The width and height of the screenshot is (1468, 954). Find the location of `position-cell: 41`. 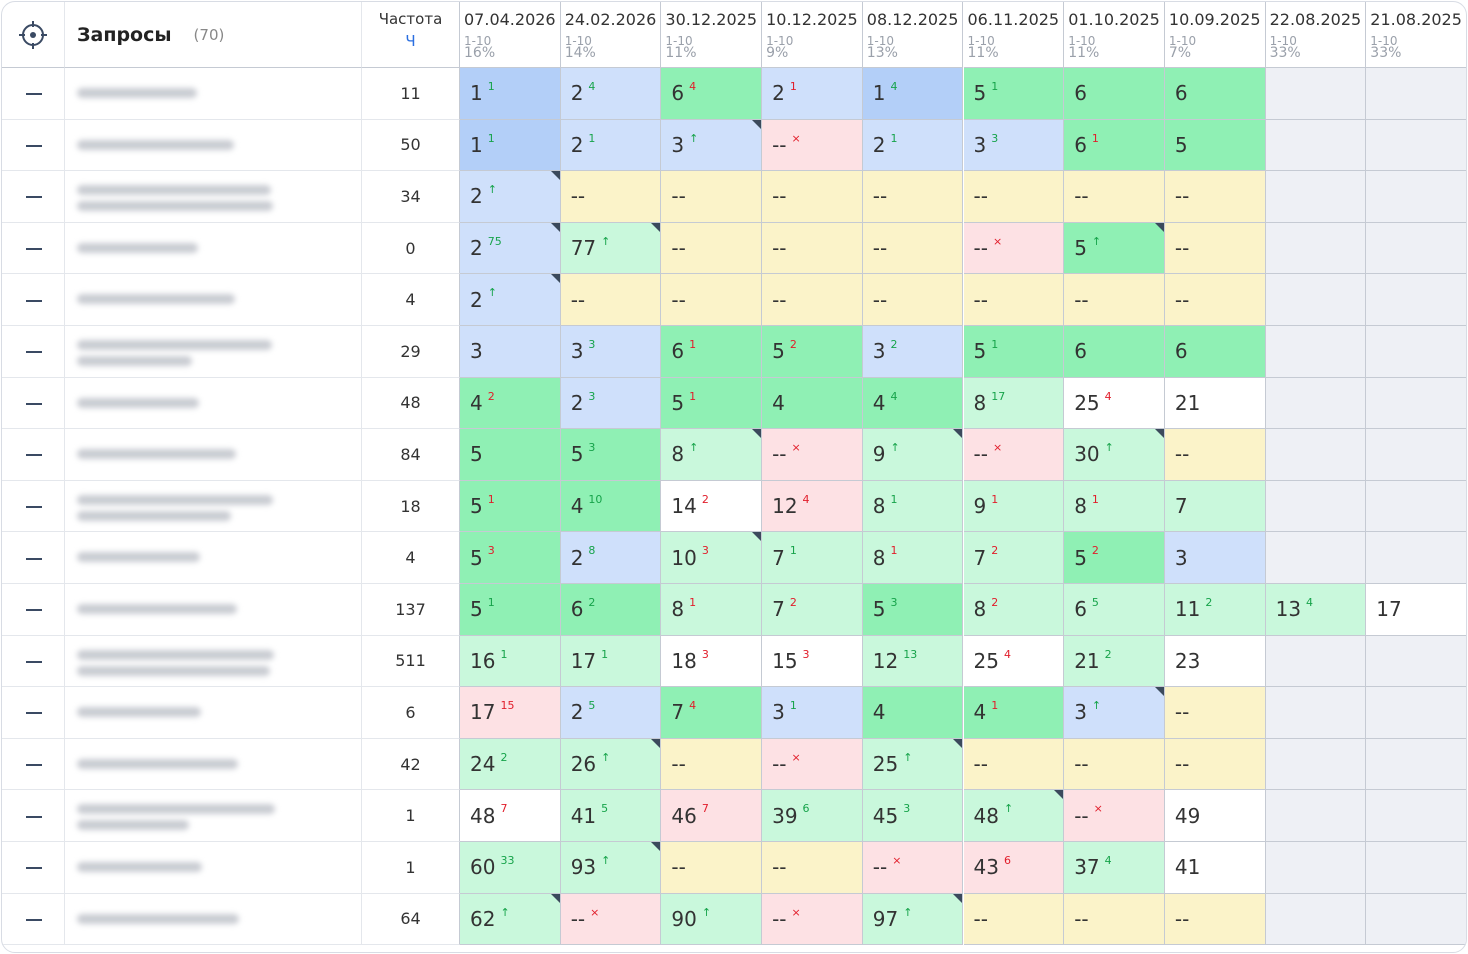

position-cell: 41 is located at coordinates (1215, 868).